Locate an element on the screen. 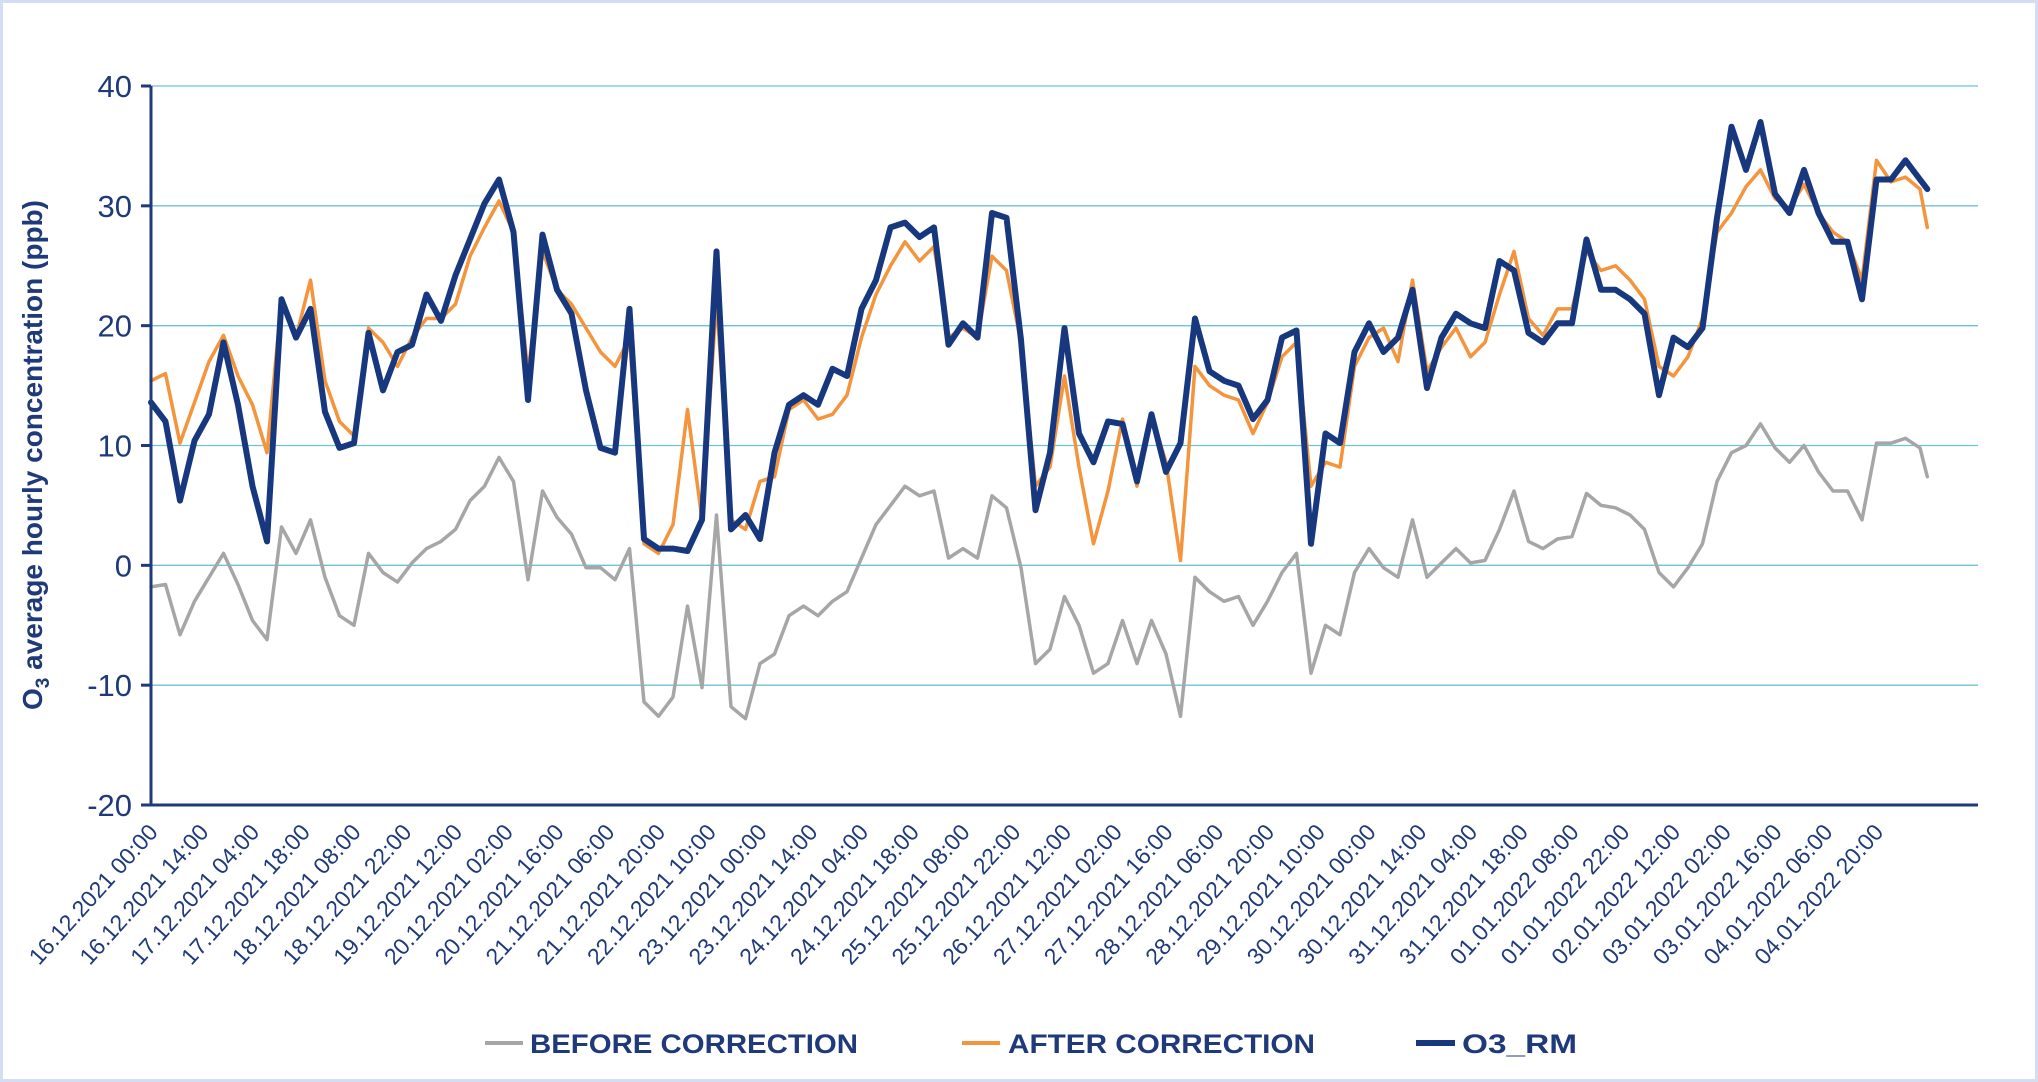  y-axis-title: O3 average hourly concentration (ppb) is located at coordinates (35, 455).